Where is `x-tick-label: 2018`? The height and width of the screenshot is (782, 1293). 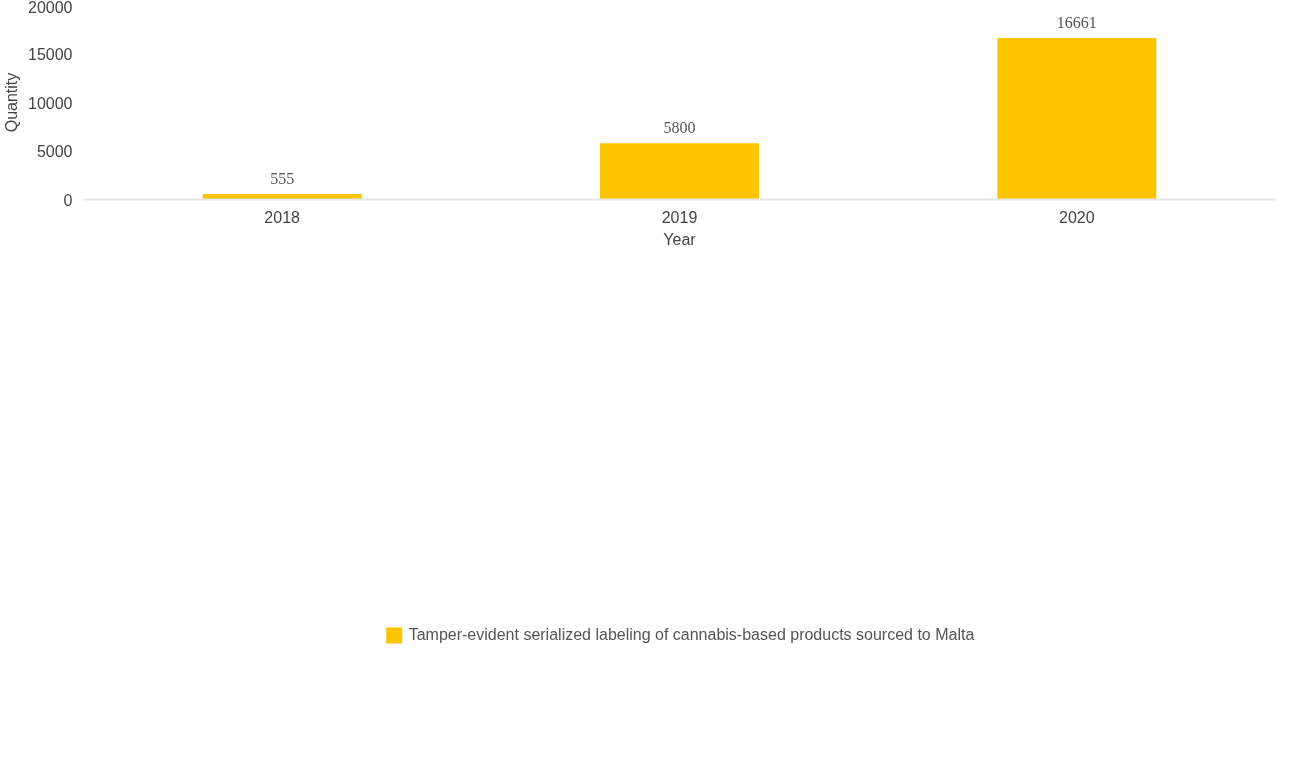 x-tick-label: 2018 is located at coordinates (282, 217).